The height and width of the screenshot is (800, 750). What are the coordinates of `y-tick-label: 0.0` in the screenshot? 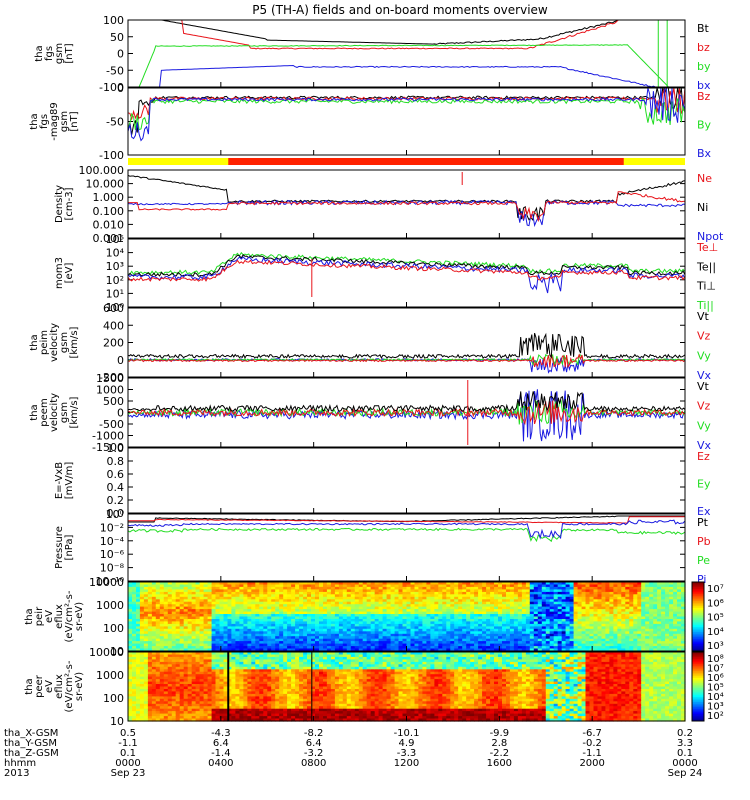 It's located at (116, 513).